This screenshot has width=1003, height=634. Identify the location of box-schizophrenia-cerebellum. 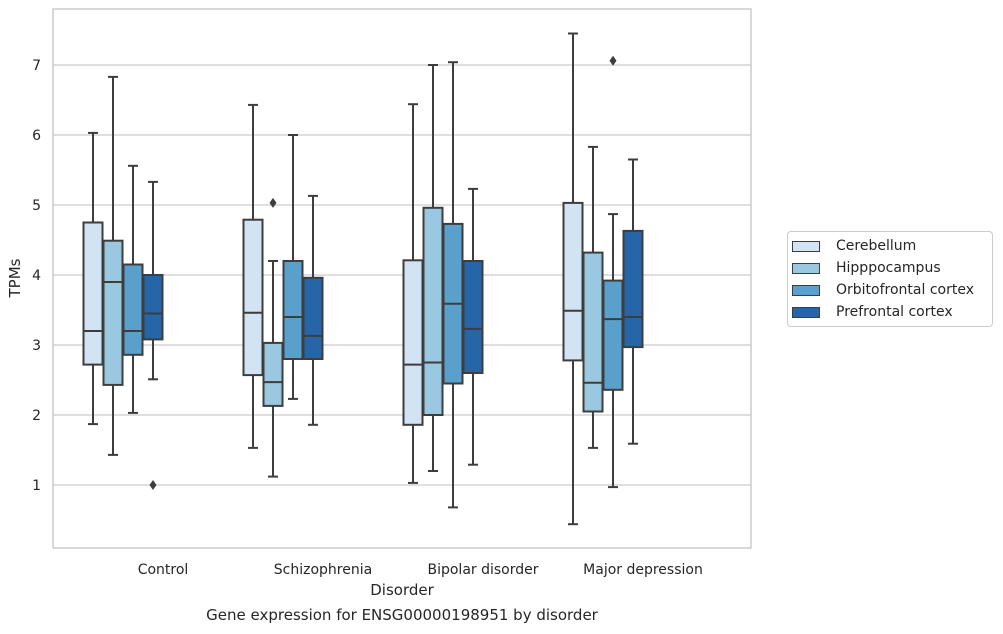
(253, 276).